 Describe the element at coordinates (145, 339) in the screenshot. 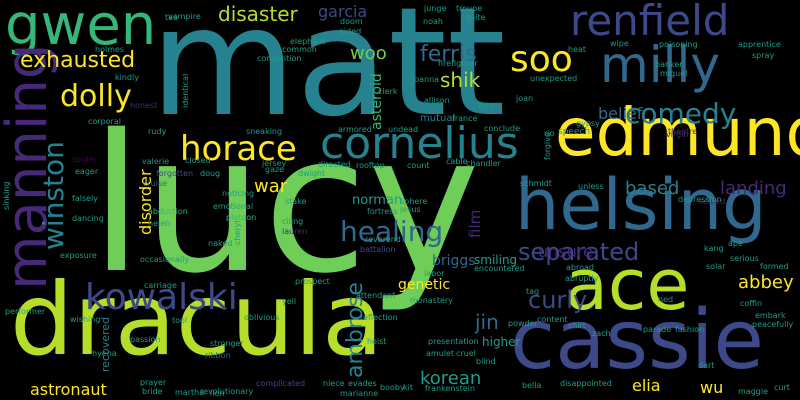

I see `word-passion: passion` at that location.